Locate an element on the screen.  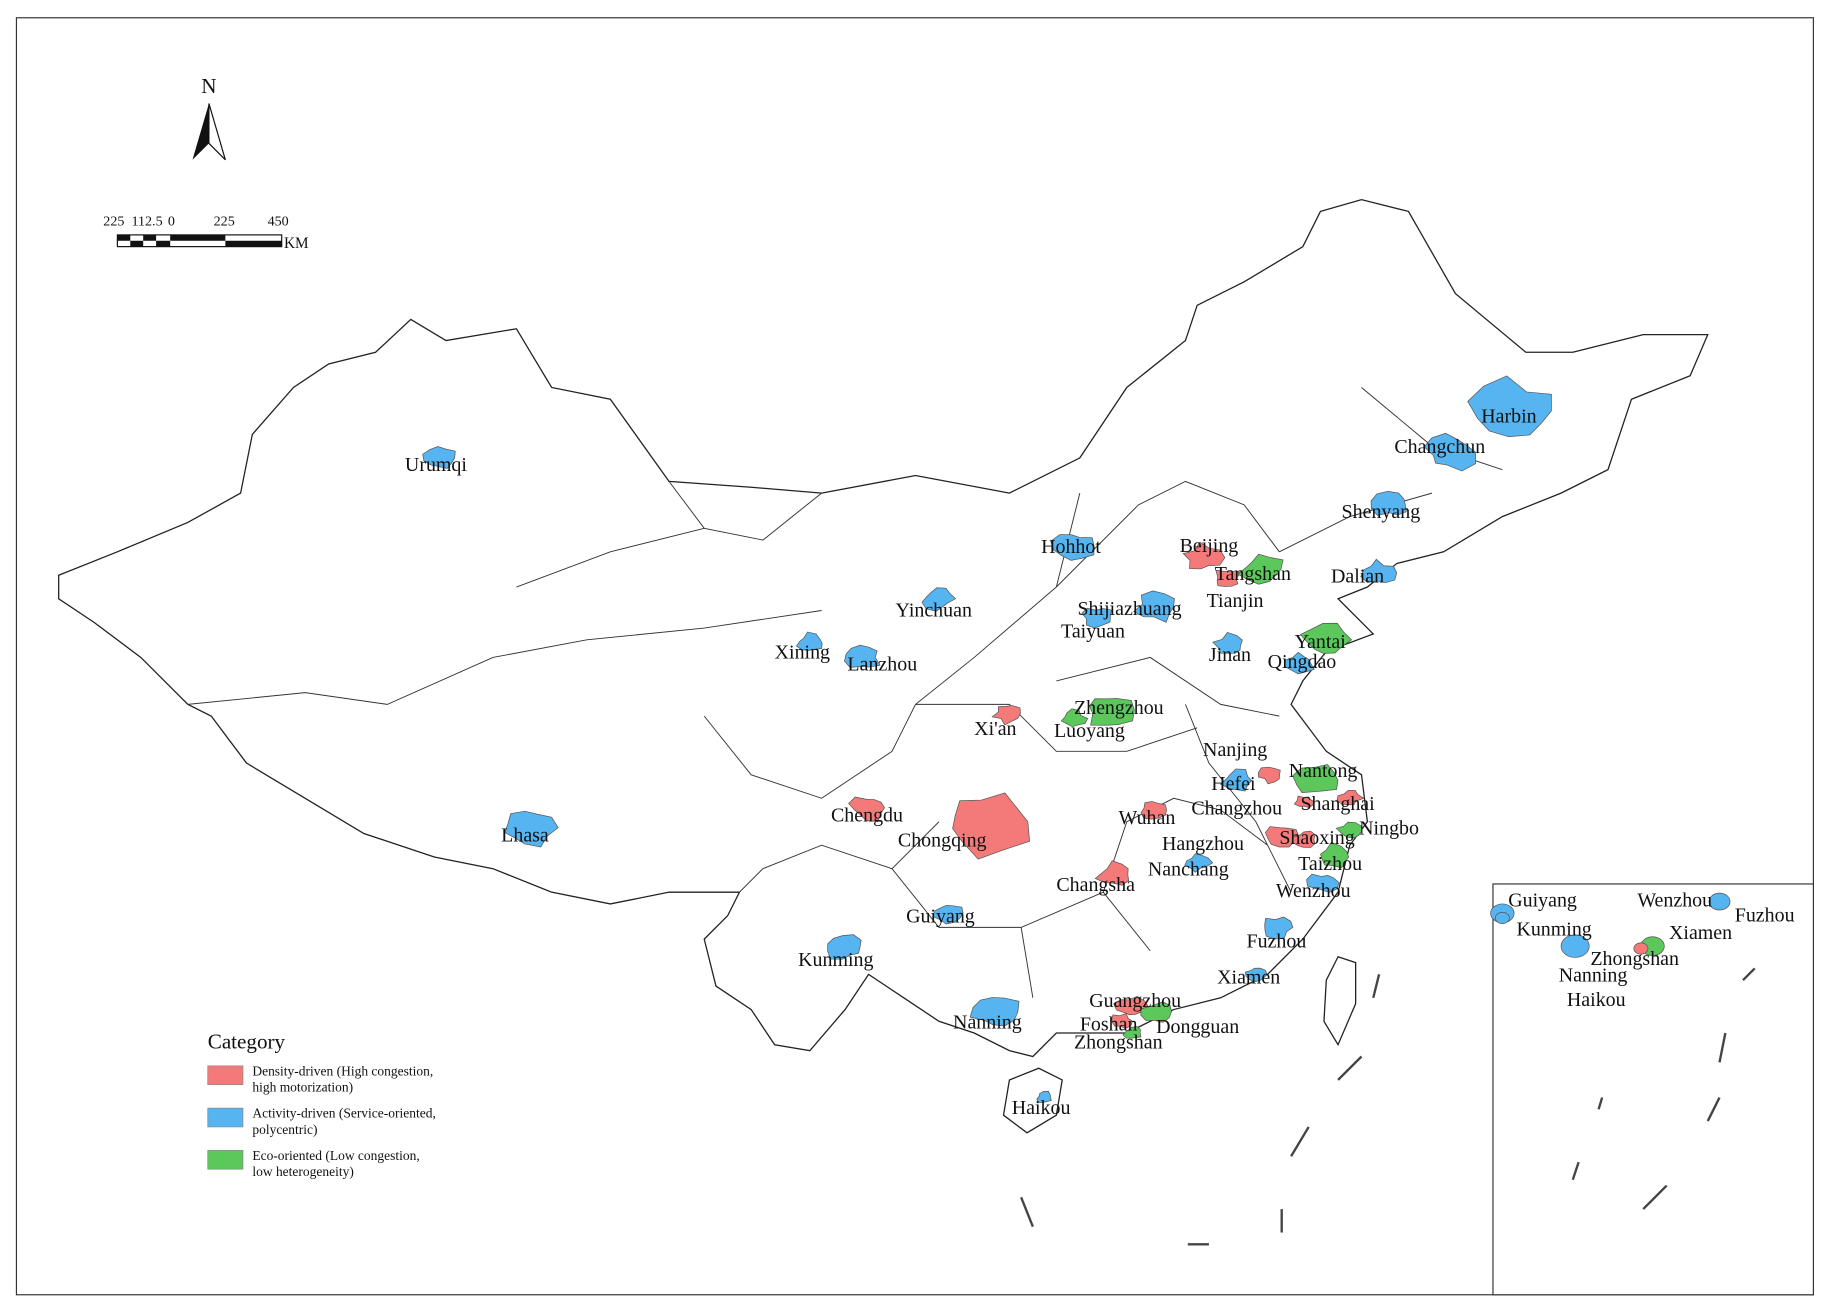
legend-label: polycentric) is located at coordinates (284, 1129).